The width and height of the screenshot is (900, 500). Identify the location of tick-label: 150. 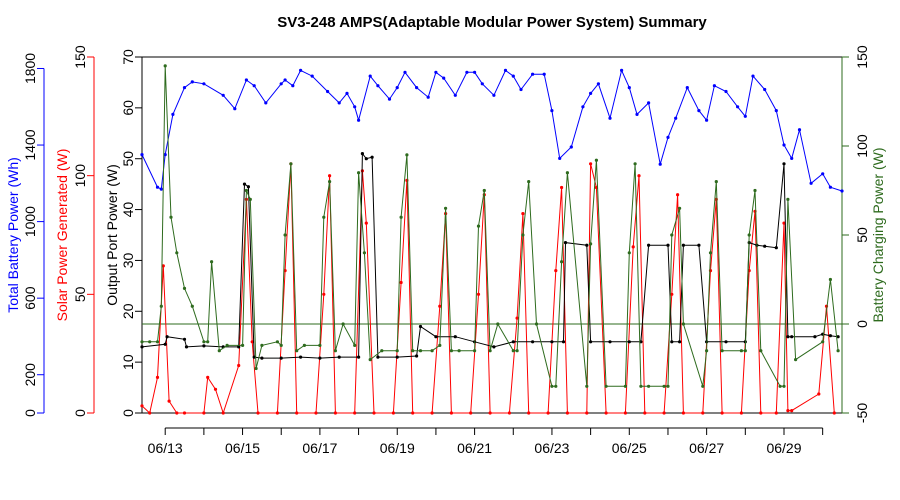
(862, 57).